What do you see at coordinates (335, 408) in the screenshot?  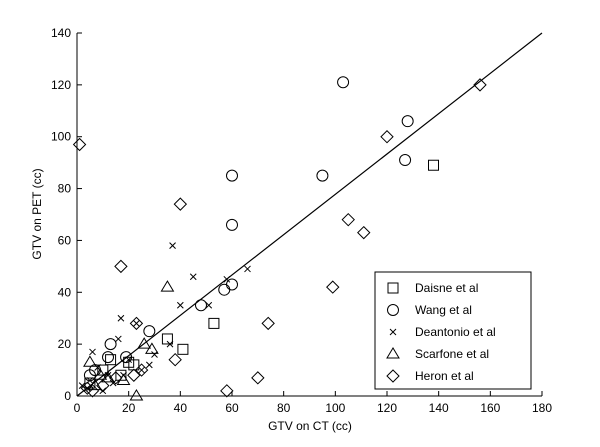 I see `x-tick-label: 100` at bounding box center [335, 408].